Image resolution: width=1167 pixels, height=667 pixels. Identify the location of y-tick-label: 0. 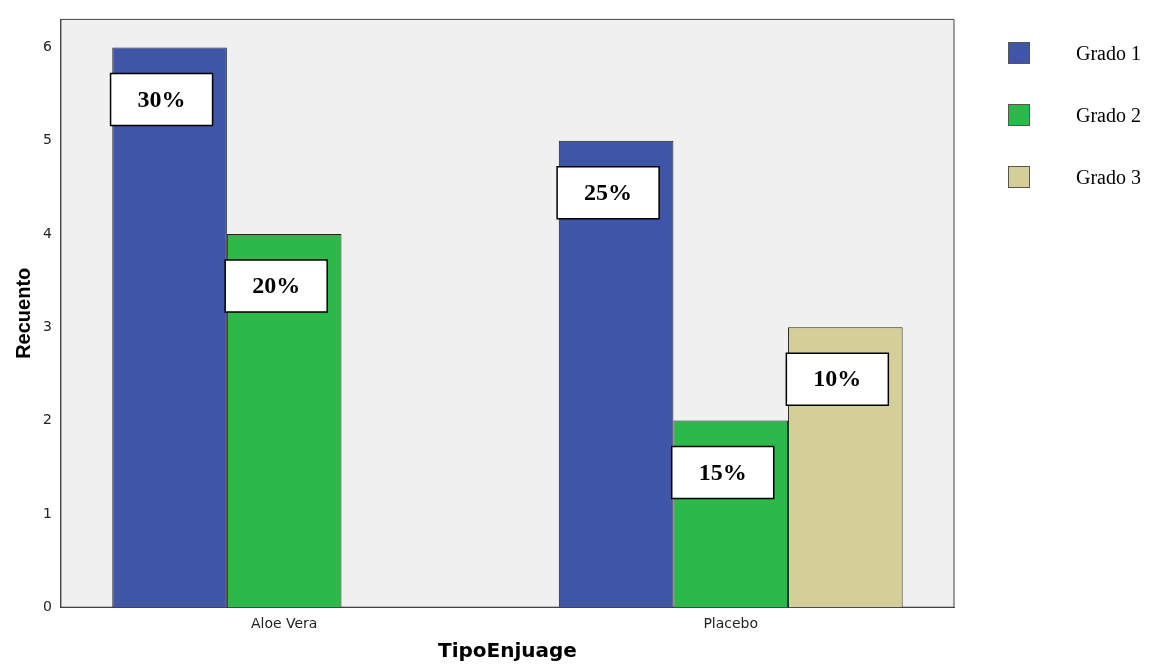
(47, 605).